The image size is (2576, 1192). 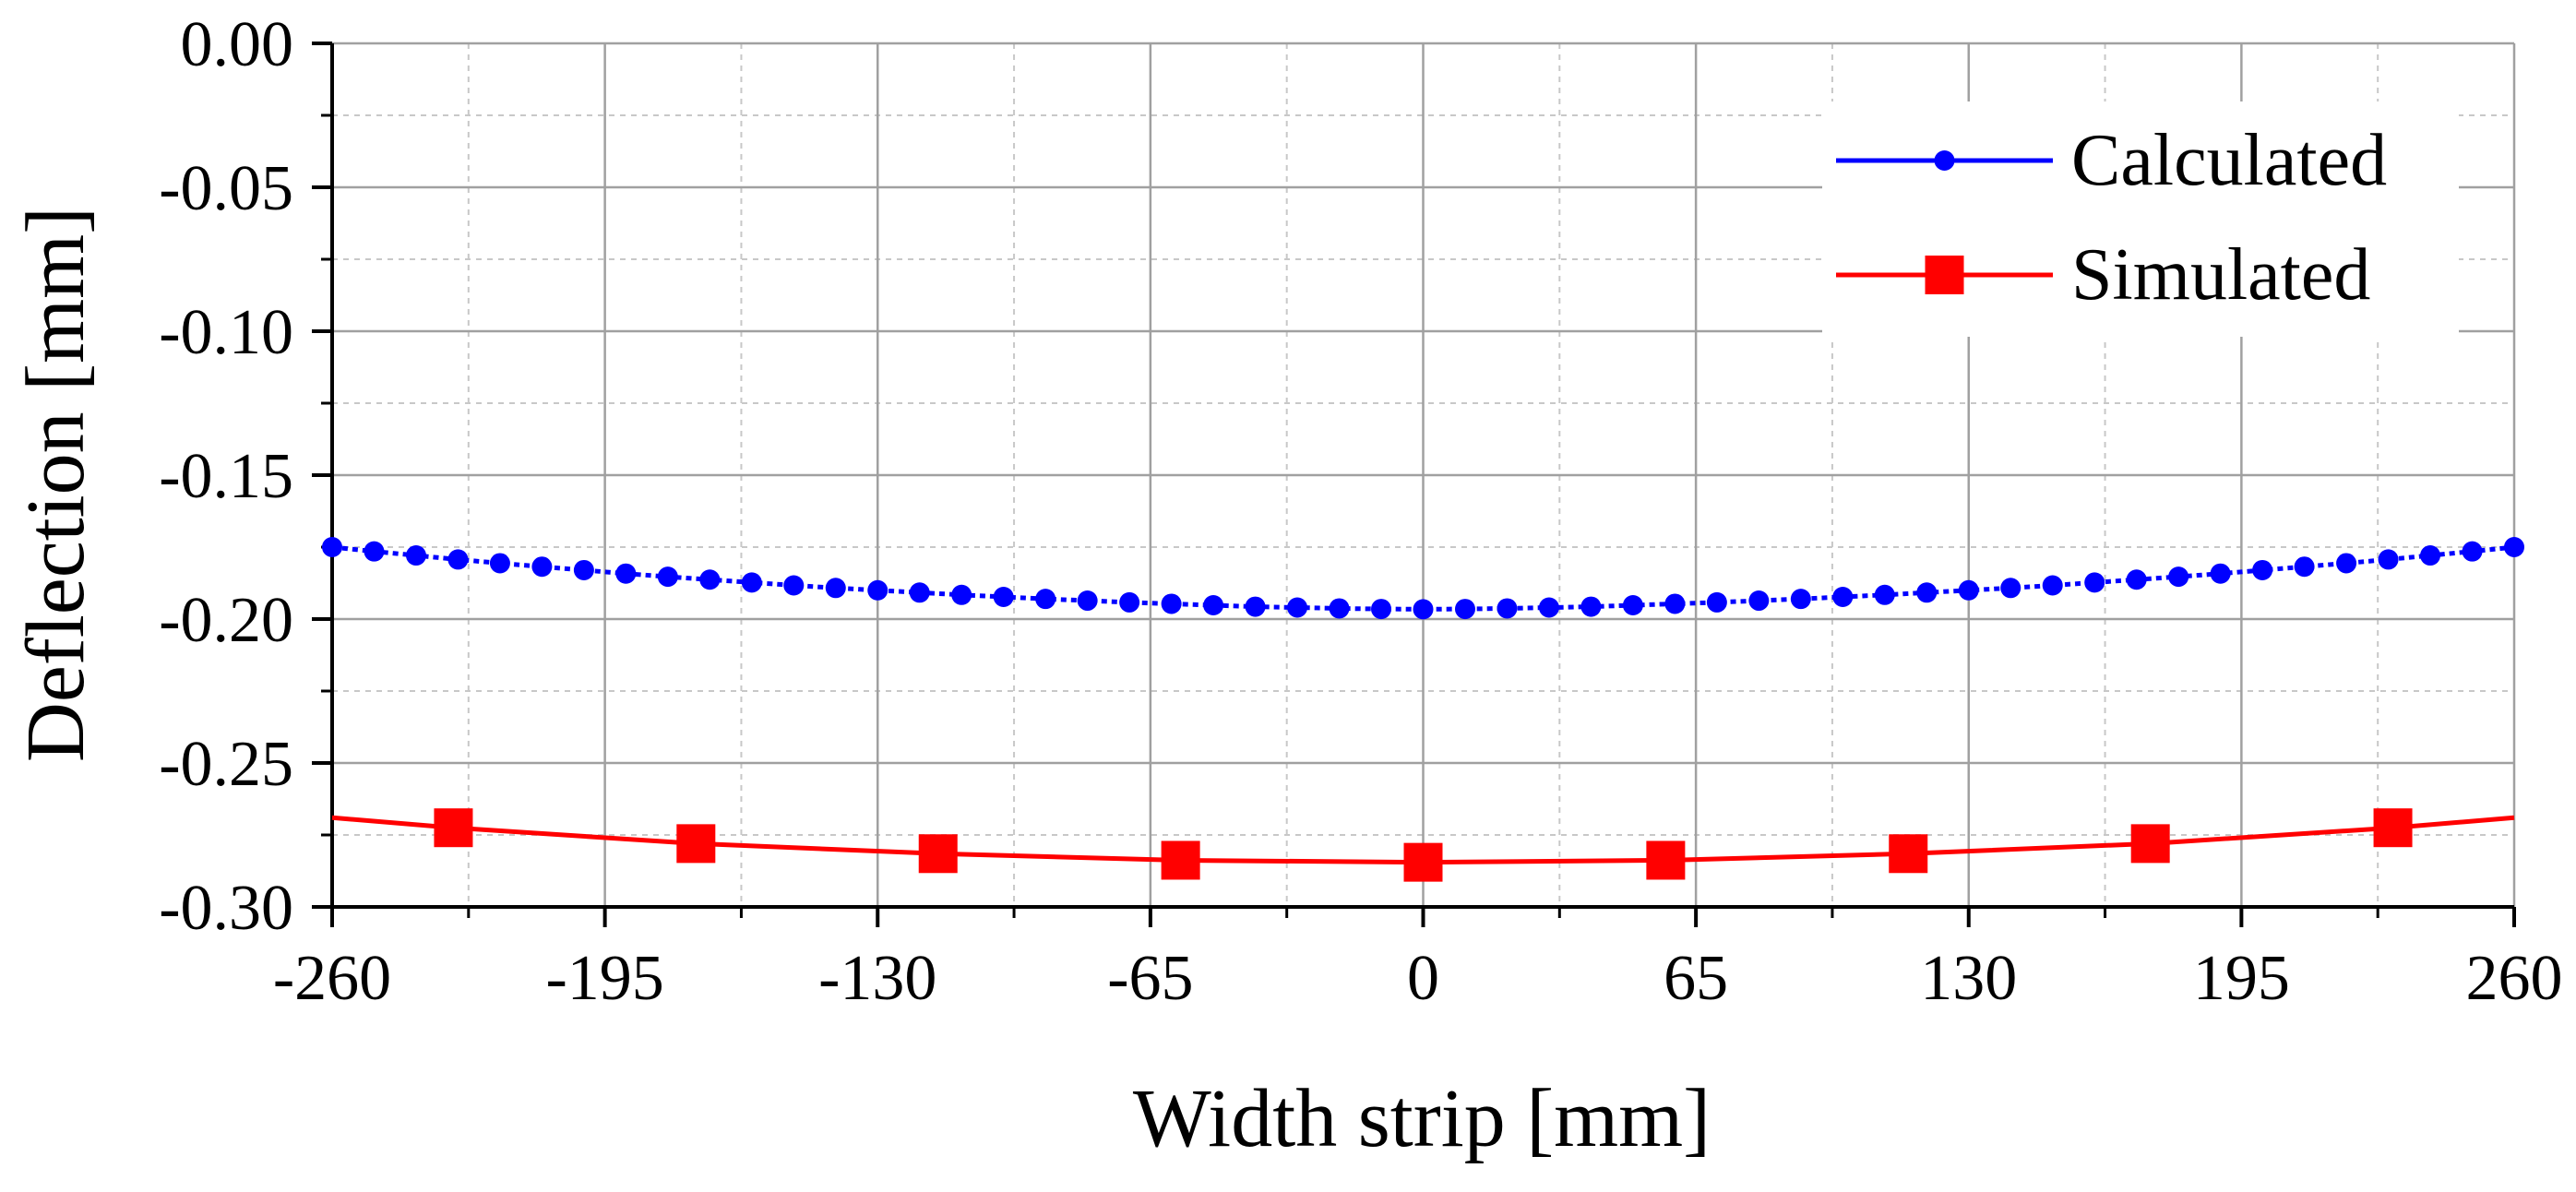 I want to click on legend-calculated-marker, so click(x=1944, y=160).